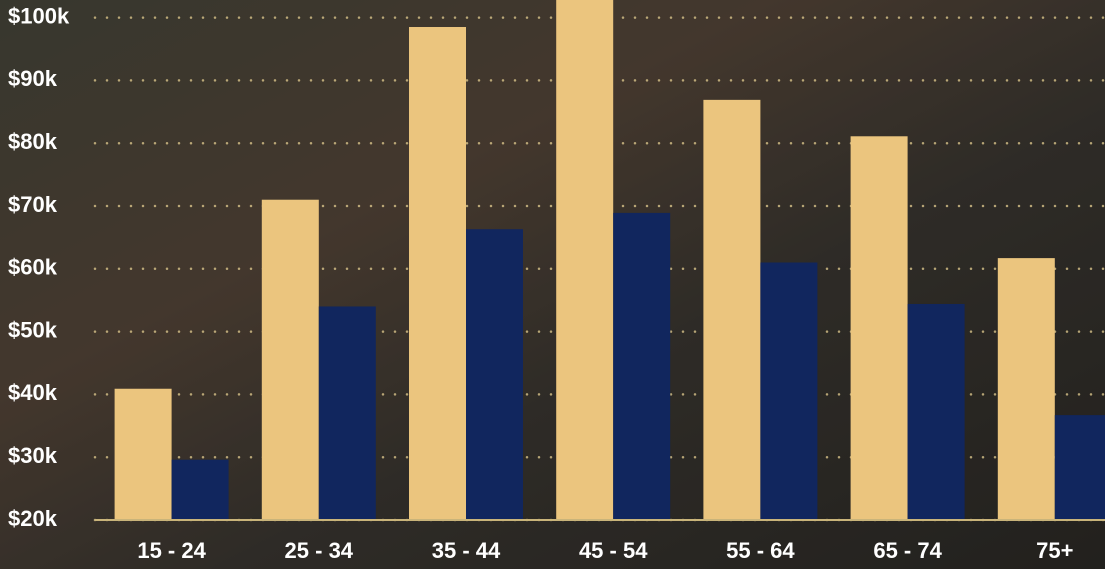 The height and width of the screenshot is (569, 1105). Describe the element at coordinates (33, 204) in the screenshot. I see `y-tick-label: $70k` at that location.